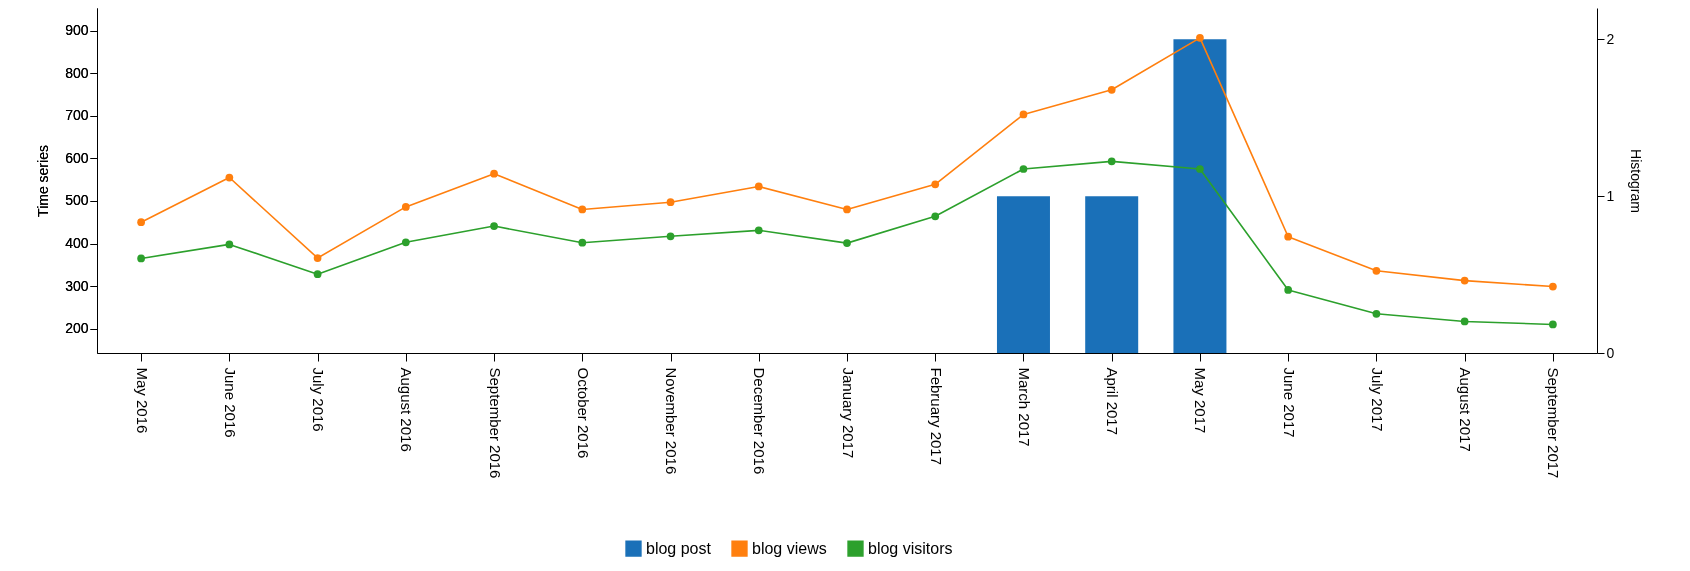 The width and height of the screenshot is (1690, 571). I want to click on x-tick-label: September 2017, so click(1554, 423).